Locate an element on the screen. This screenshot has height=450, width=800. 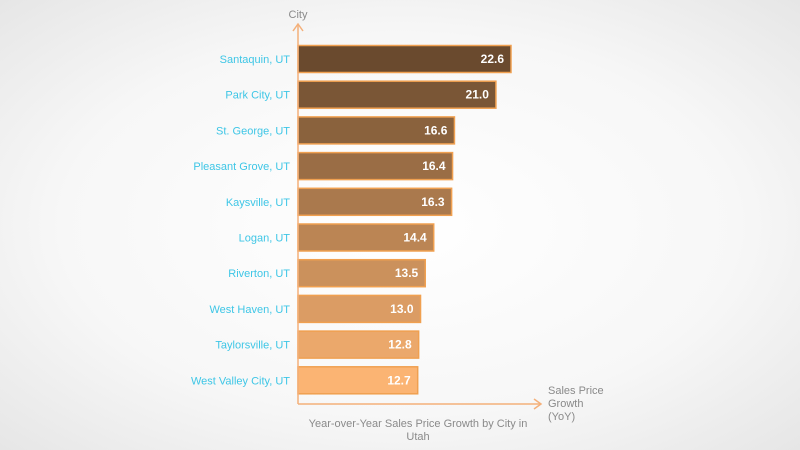
value-label: 13.5 is located at coordinates (407, 273).